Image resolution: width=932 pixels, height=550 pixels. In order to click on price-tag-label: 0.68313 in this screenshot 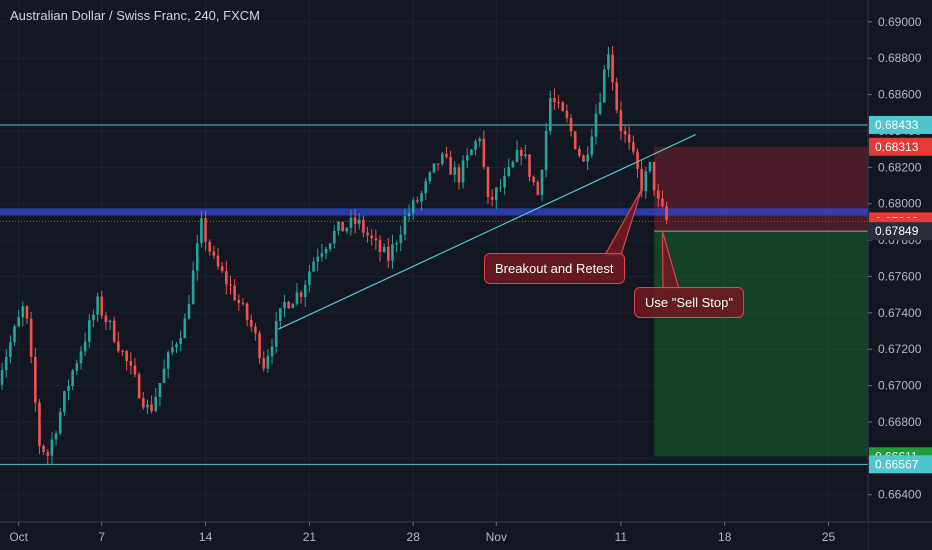, I will do `click(897, 147)`.